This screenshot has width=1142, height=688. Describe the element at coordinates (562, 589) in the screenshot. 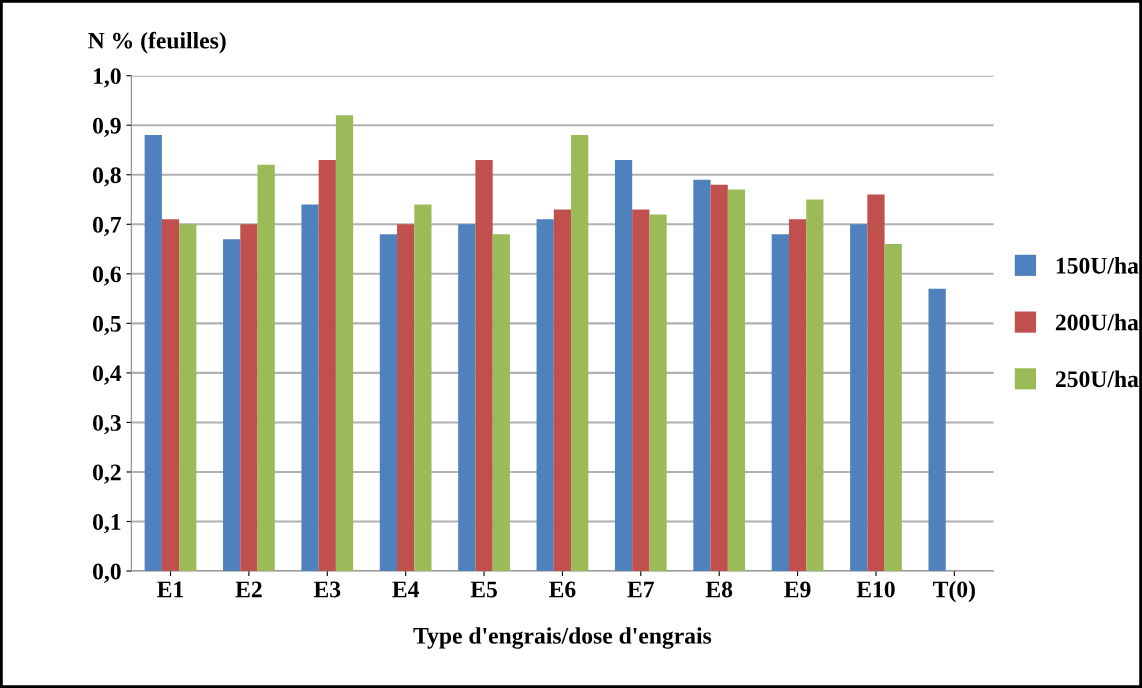

I see `x-tick-label: E6` at that location.